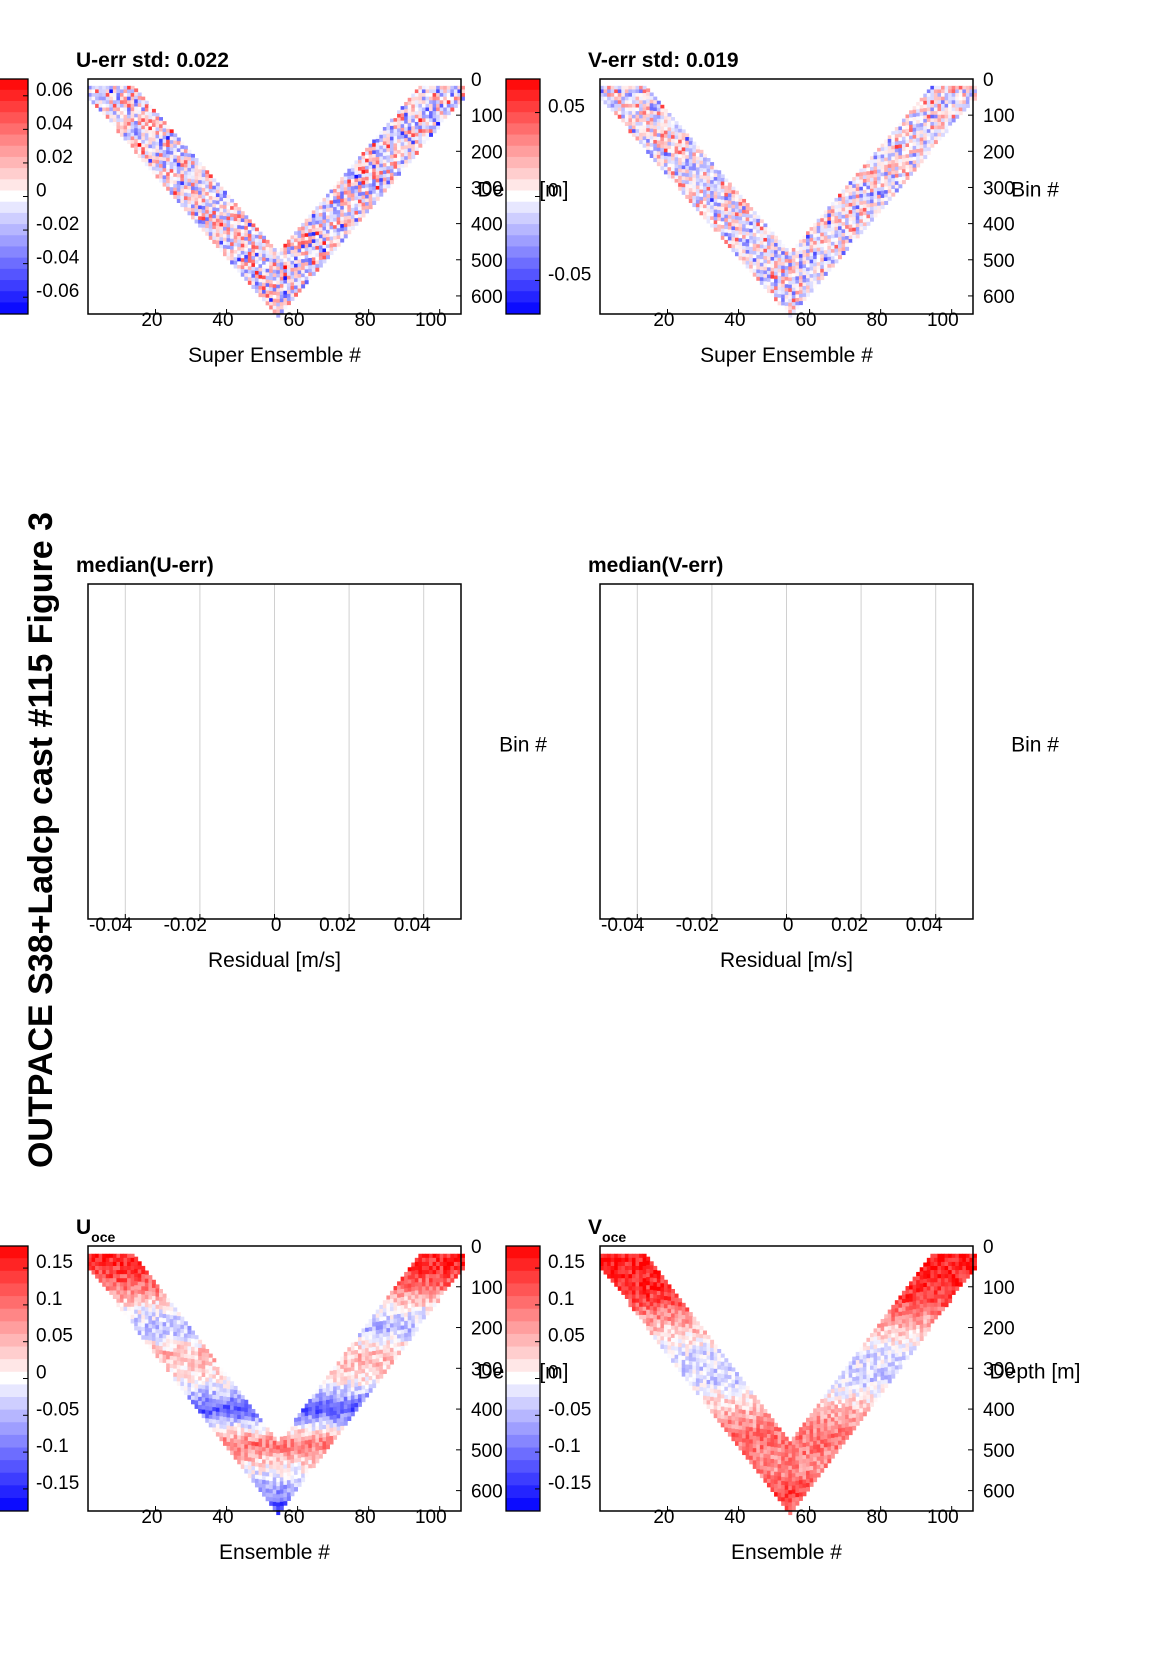  What do you see at coordinates (14, 1404) in the screenshot?
I see `colorbar-segment` at bounding box center [14, 1404].